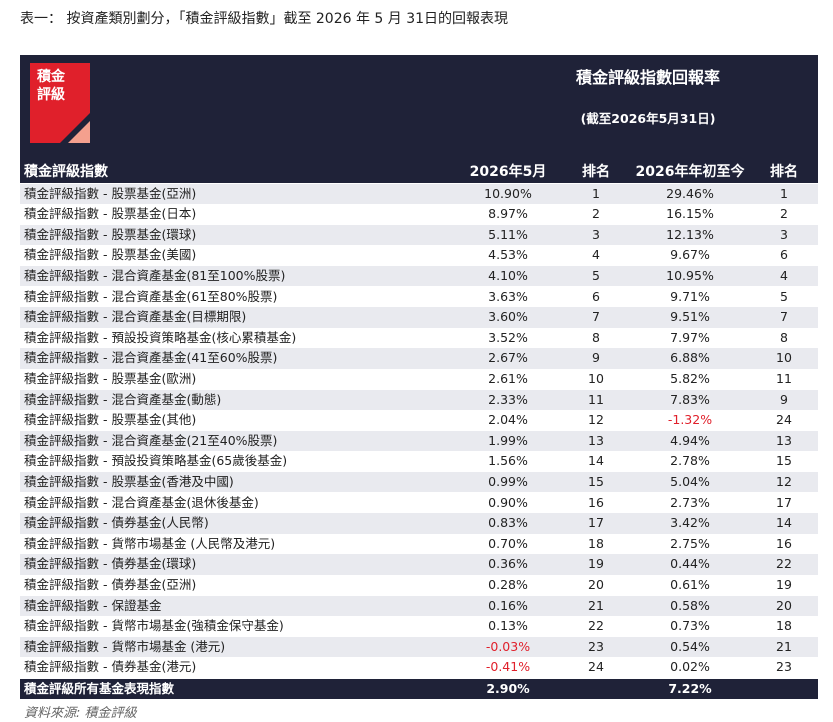 This screenshot has height=722, width=833. What do you see at coordinates (508, 440) in the screenshot?
I see `table-cell: 1.99%` at bounding box center [508, 440].